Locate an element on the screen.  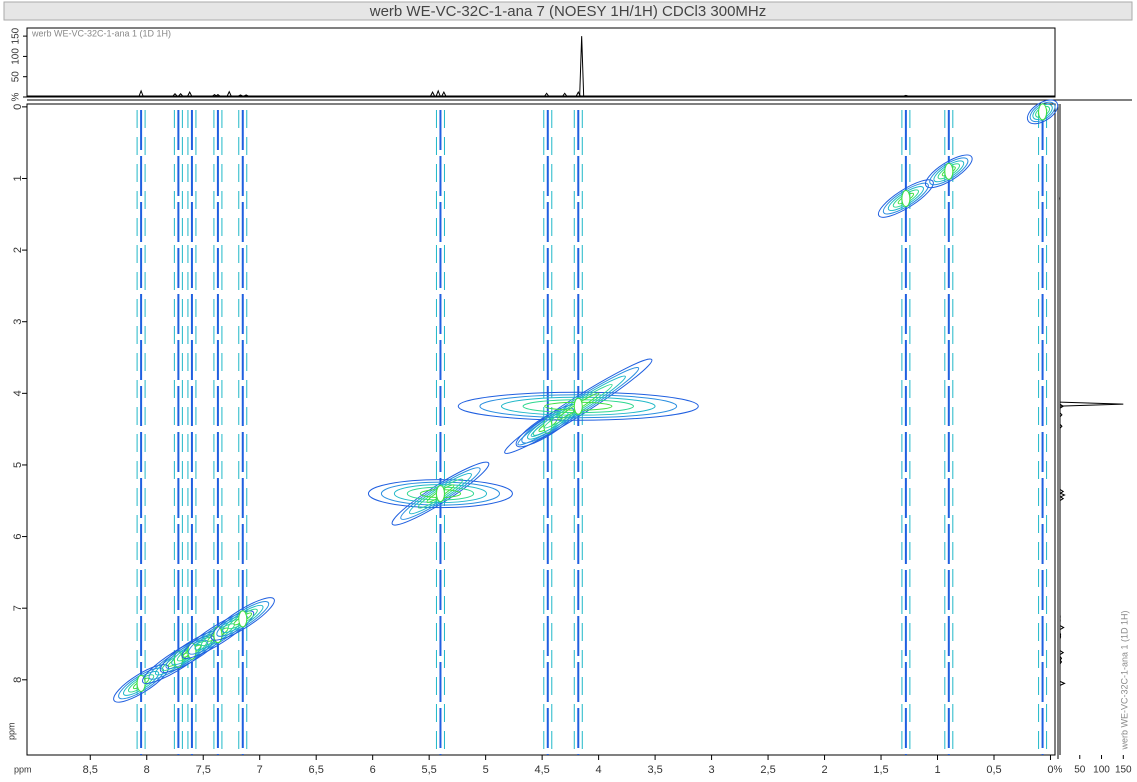
y-tick-label: 7 is located at coordinates (18, 608).